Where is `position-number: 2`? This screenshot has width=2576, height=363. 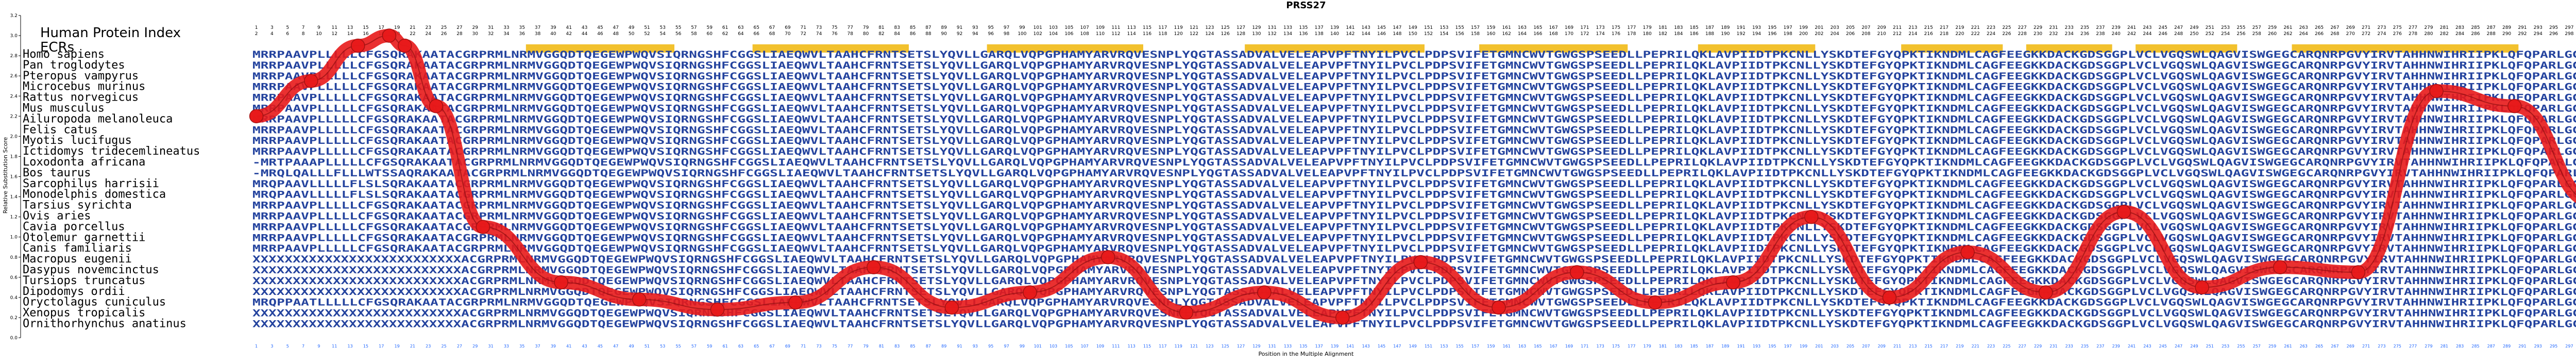
position-number: 2 is located at coordinates (256, 34).